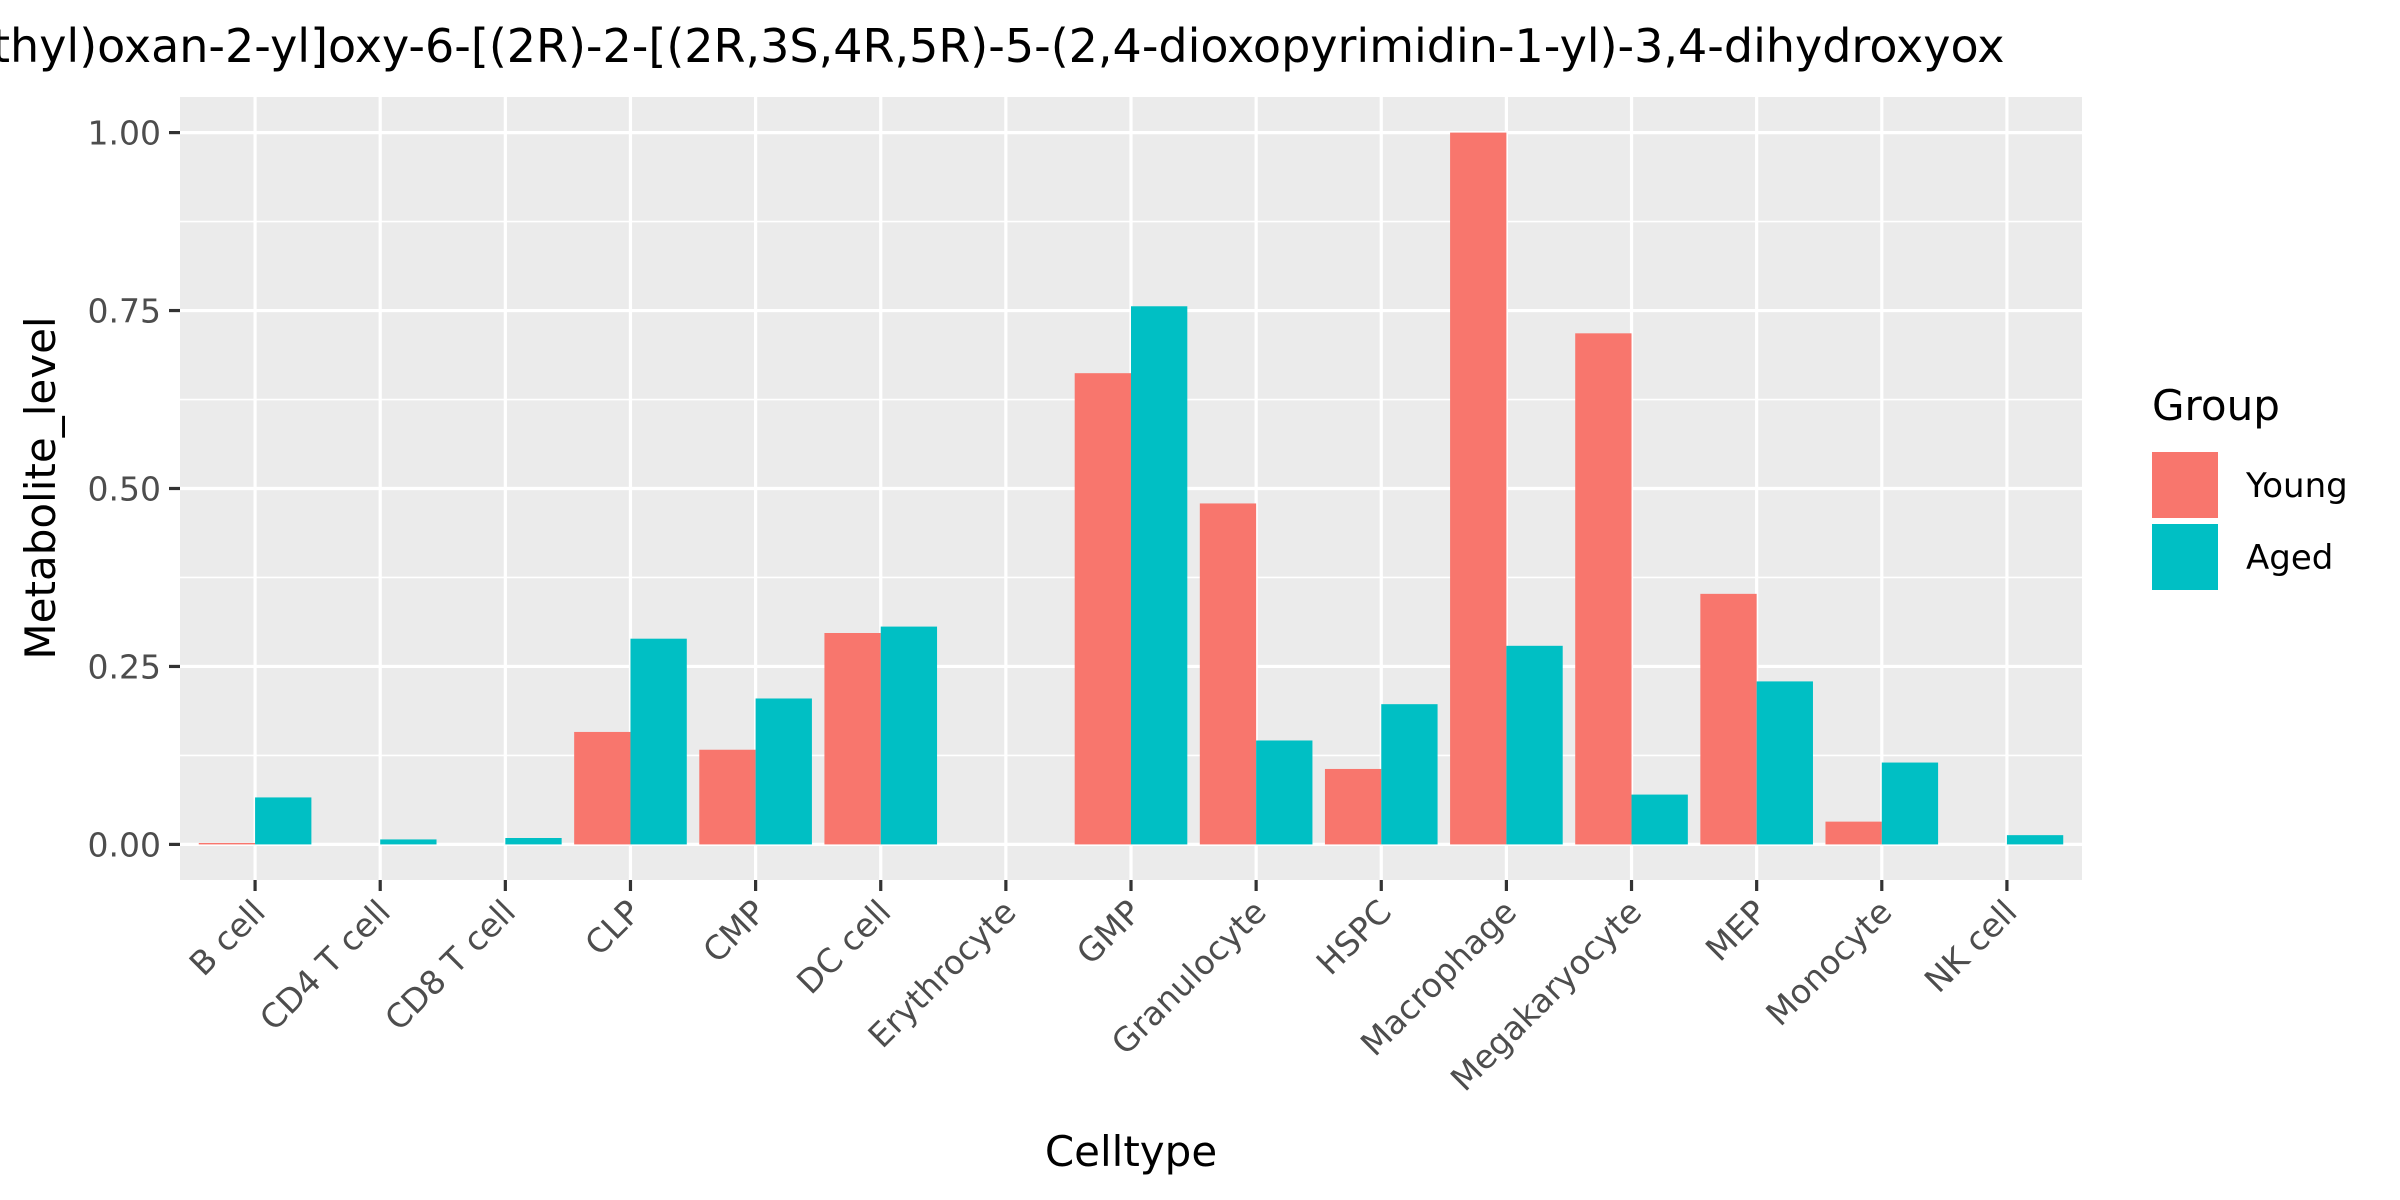  Describe the element at coordinates (727, 797) in the screenshot. I see `bar-young-cmp` at that location.